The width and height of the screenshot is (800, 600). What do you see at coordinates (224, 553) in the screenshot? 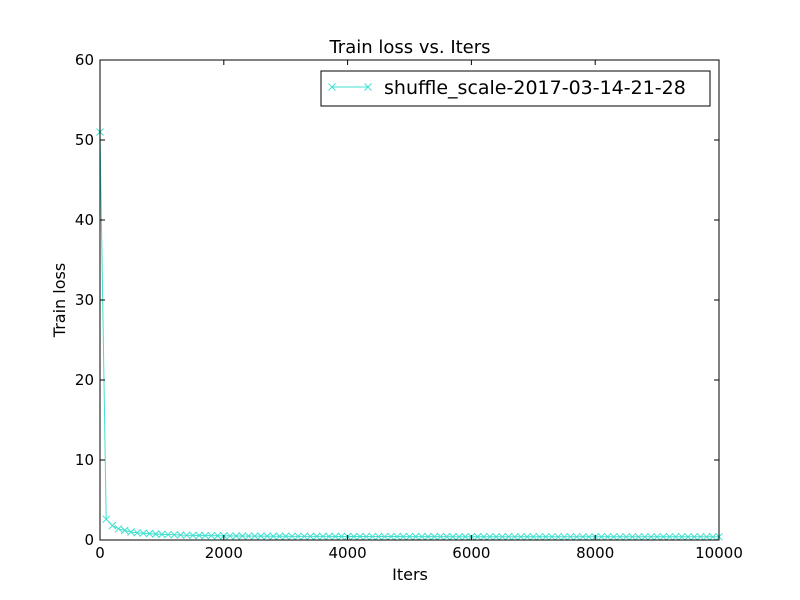
I see `x-tick-label: 2000` at bounding box center [224, 553].